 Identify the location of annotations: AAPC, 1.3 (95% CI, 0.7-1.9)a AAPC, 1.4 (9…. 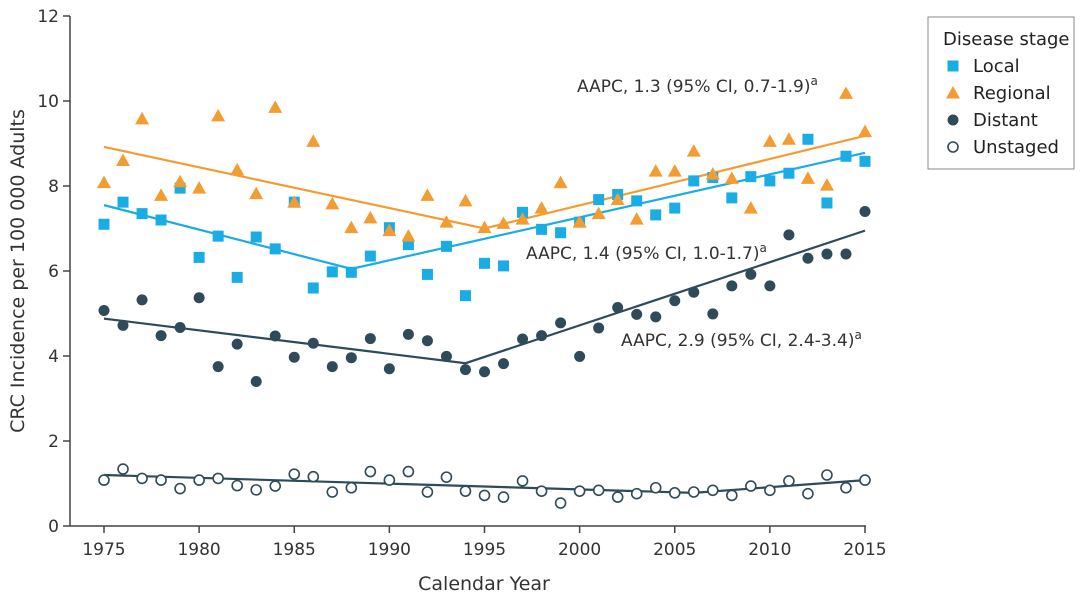
(694, 212).